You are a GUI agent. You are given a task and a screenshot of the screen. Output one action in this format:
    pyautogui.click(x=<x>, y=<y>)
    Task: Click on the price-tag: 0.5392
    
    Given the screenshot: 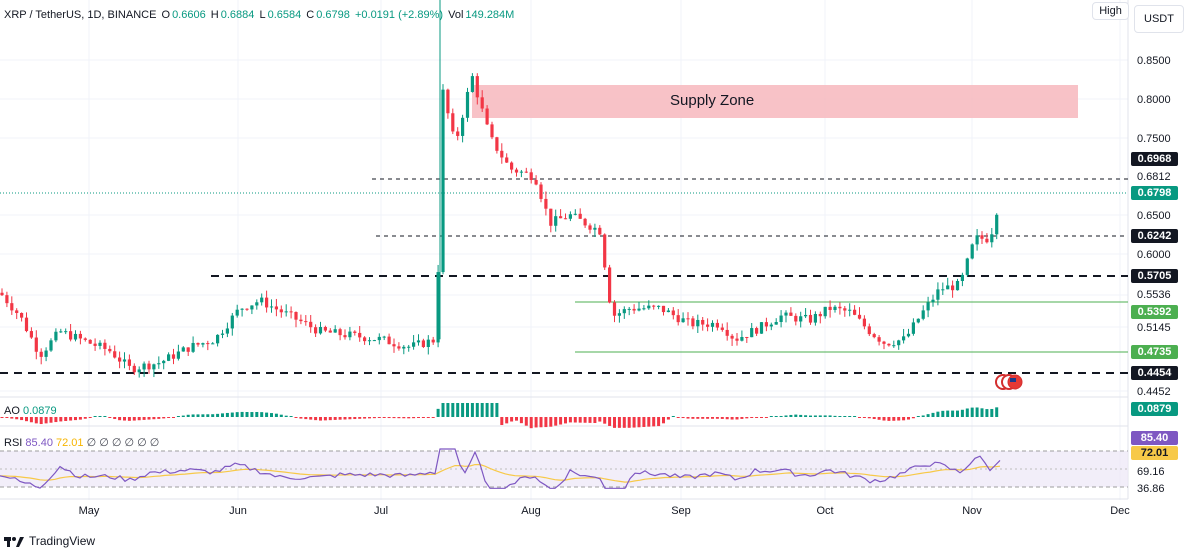 What is the action you would take?
    pyautogui.click(x=1154, y=312)
    